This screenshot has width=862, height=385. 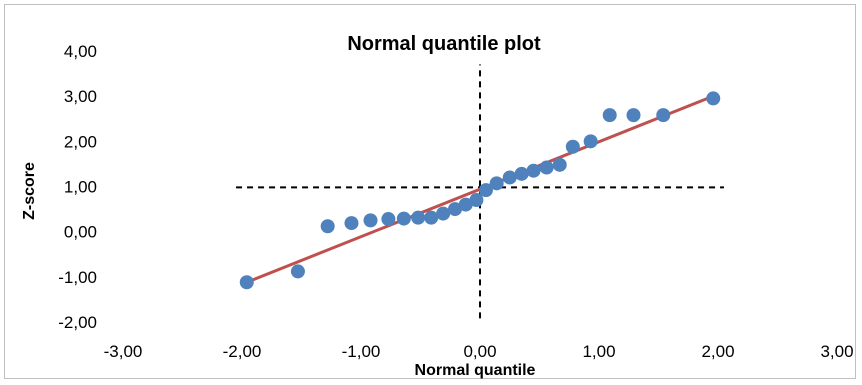 I want to click on y-tick-label: 0,00, so click(x=80, y=232).